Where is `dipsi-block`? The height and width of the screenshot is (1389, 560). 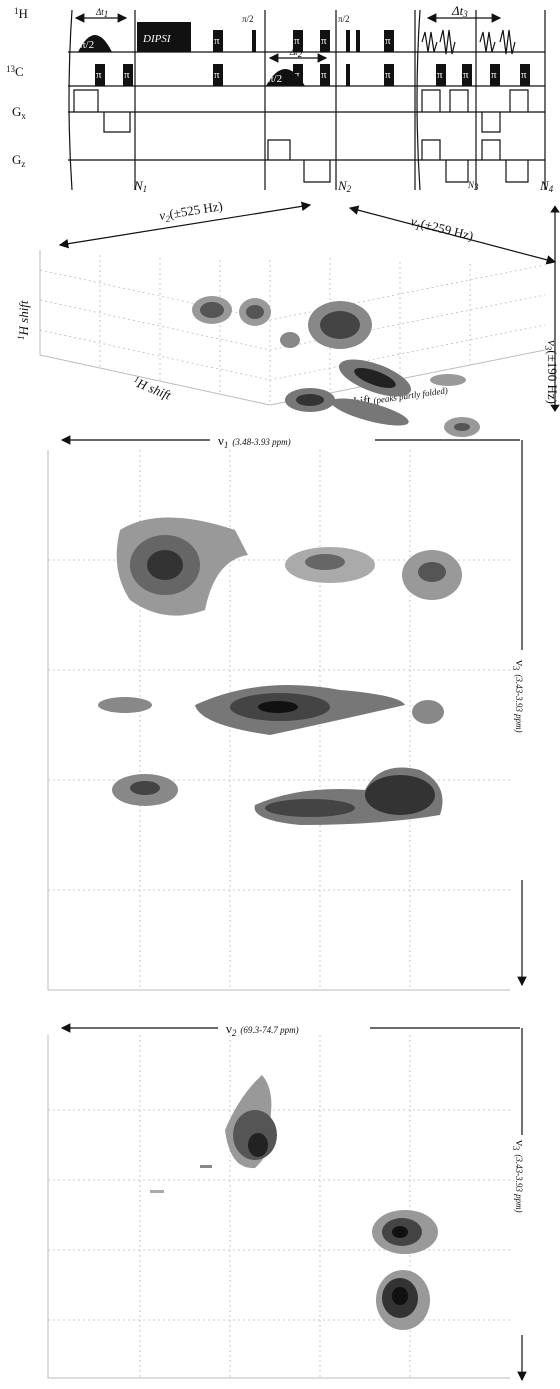
dipsi-block is located at coordinates (164, 37).